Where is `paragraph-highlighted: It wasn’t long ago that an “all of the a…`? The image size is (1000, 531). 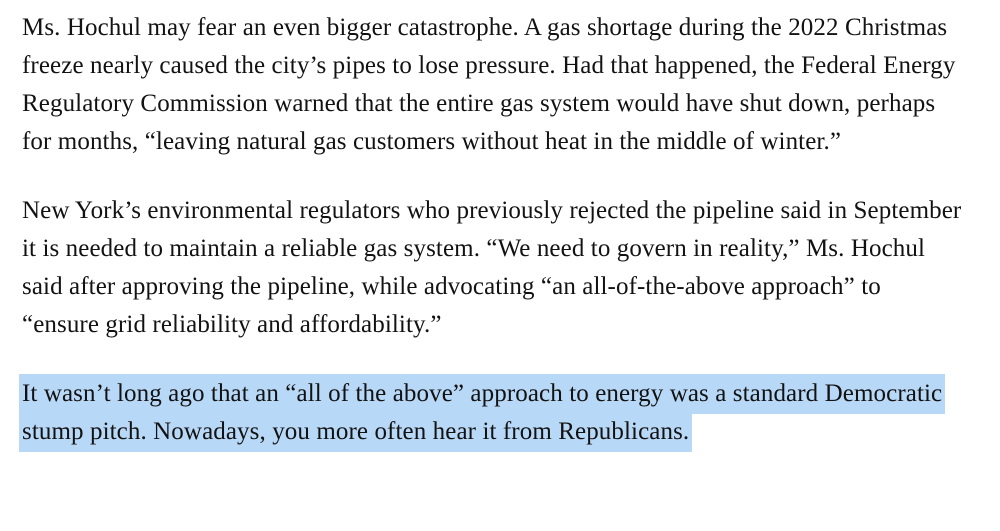
paragraph-highlighted: It wasn’t long ago that an “all of the a… is located at coordinates (491, 413).